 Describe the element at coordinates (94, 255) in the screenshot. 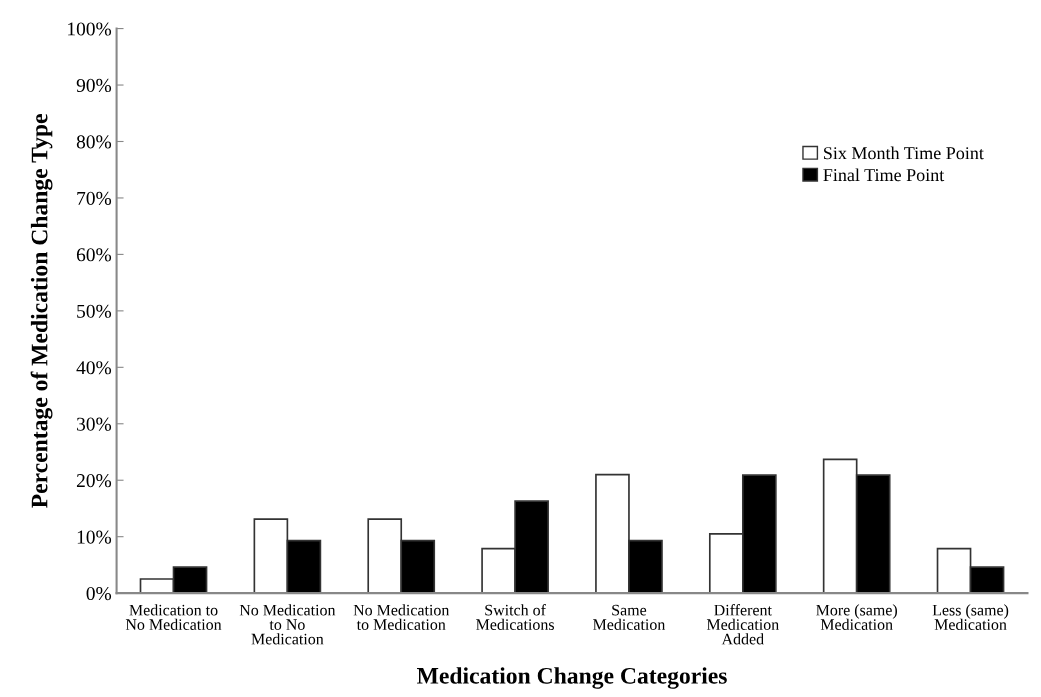

I see `y-tick-label: 60%` at that location.